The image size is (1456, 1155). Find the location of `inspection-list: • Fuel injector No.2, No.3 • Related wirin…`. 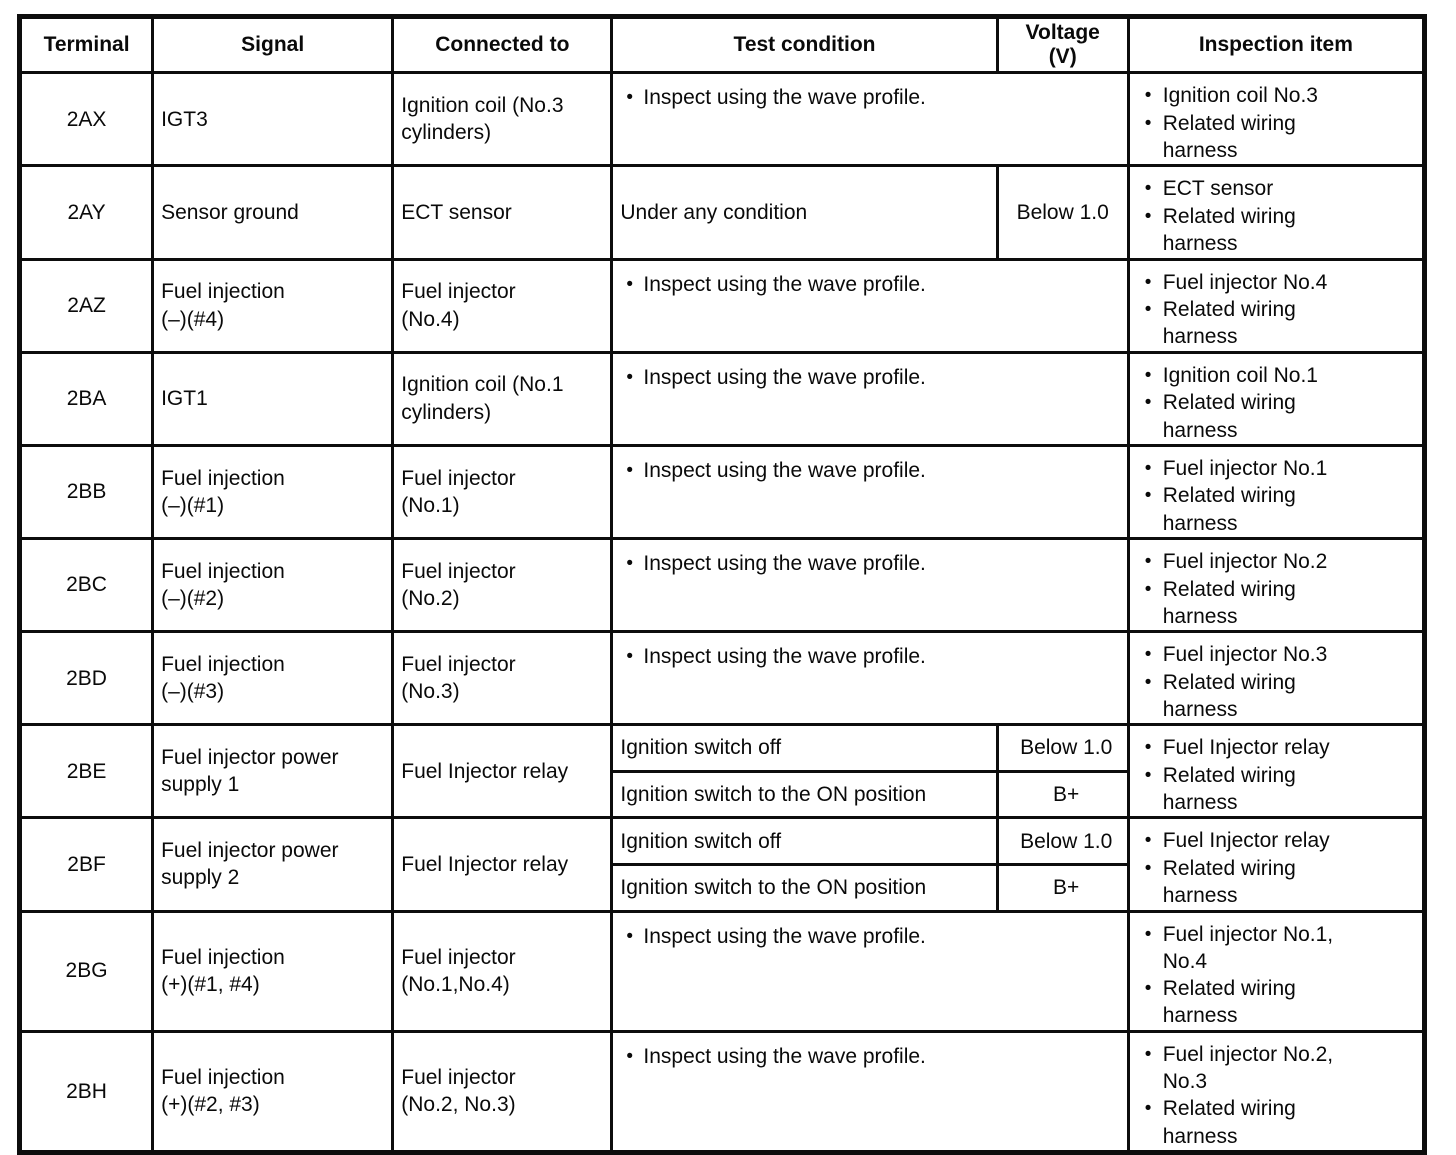

inspection-list: • Fuel injector No.2, No.3 • Related wirin… is located at coordinates (1276, 1095).